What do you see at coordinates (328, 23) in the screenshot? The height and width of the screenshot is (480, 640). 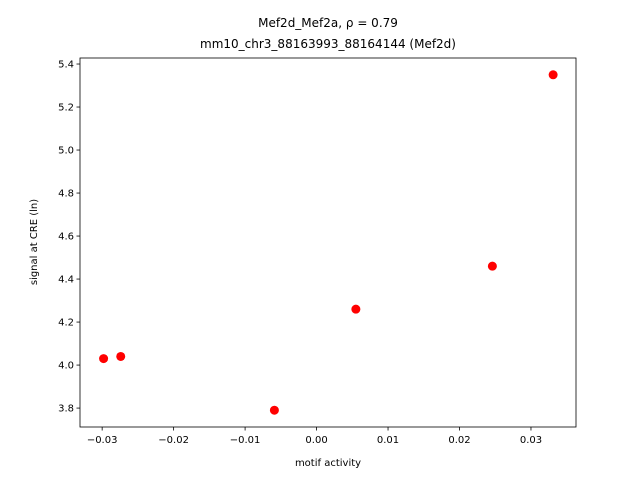 I see `chart-title: Mef2d_Mef2a, ρ = 0.79` at bounding box center [328, 23].